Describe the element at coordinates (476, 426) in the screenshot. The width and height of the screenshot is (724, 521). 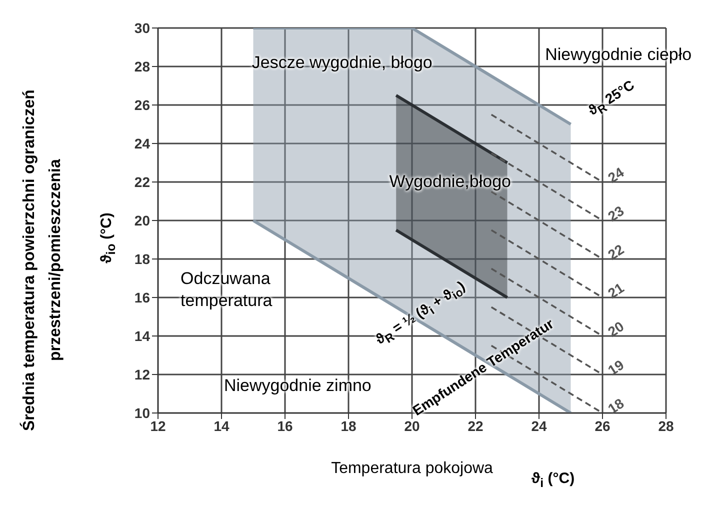
I see `x-tick-label: 22` at that location.